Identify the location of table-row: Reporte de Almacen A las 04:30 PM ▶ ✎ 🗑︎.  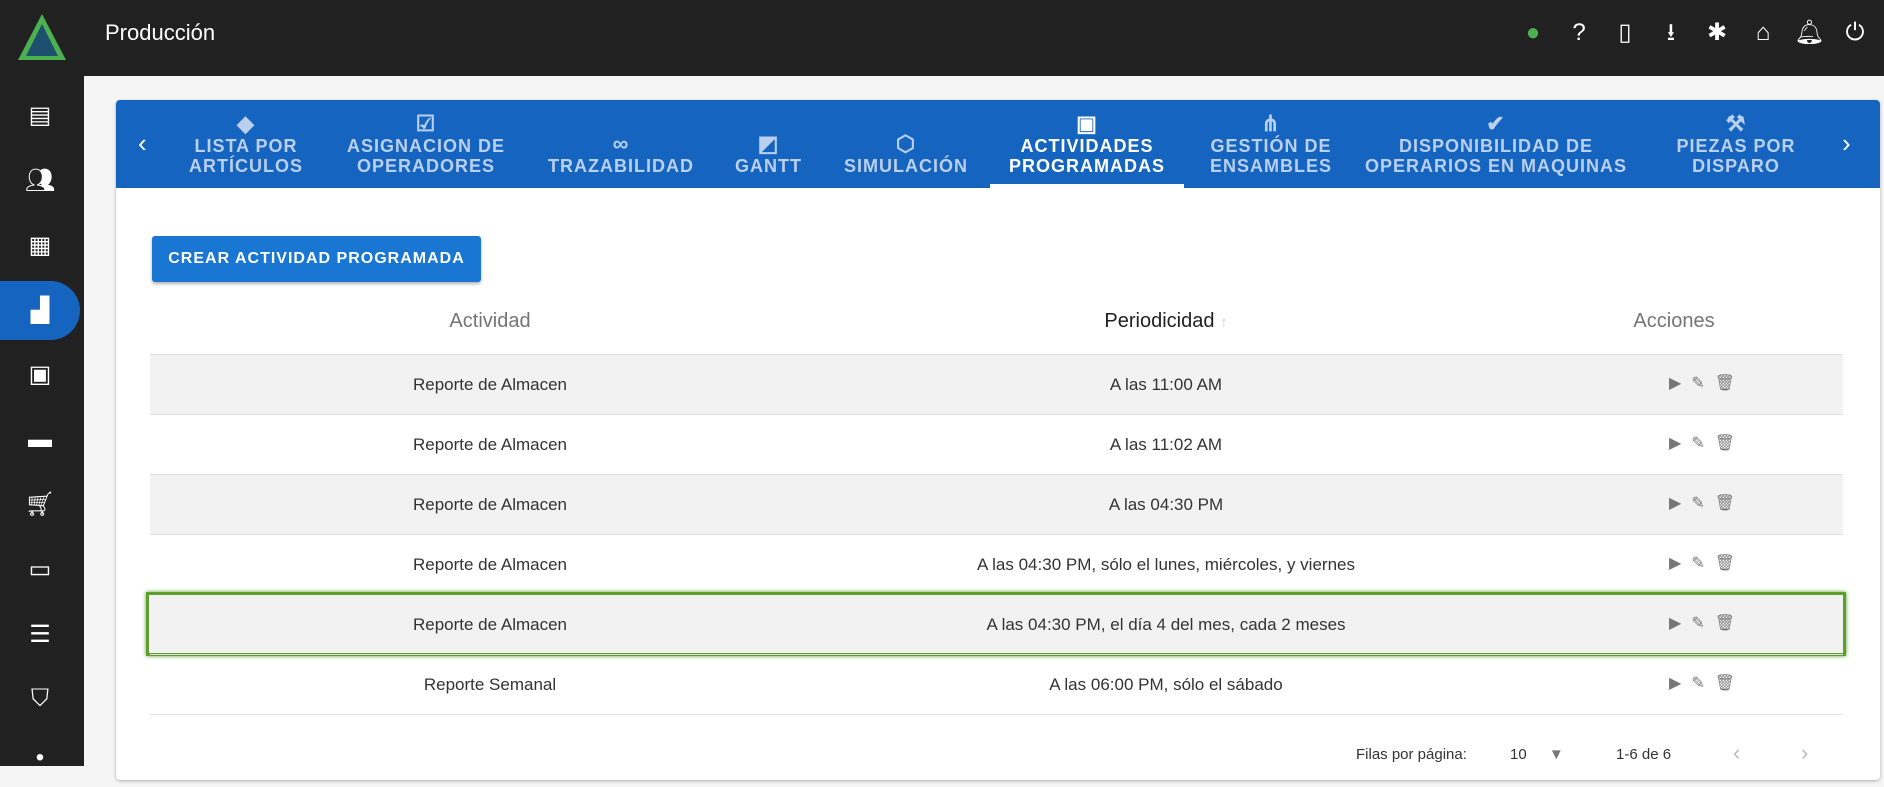
(996, 504).